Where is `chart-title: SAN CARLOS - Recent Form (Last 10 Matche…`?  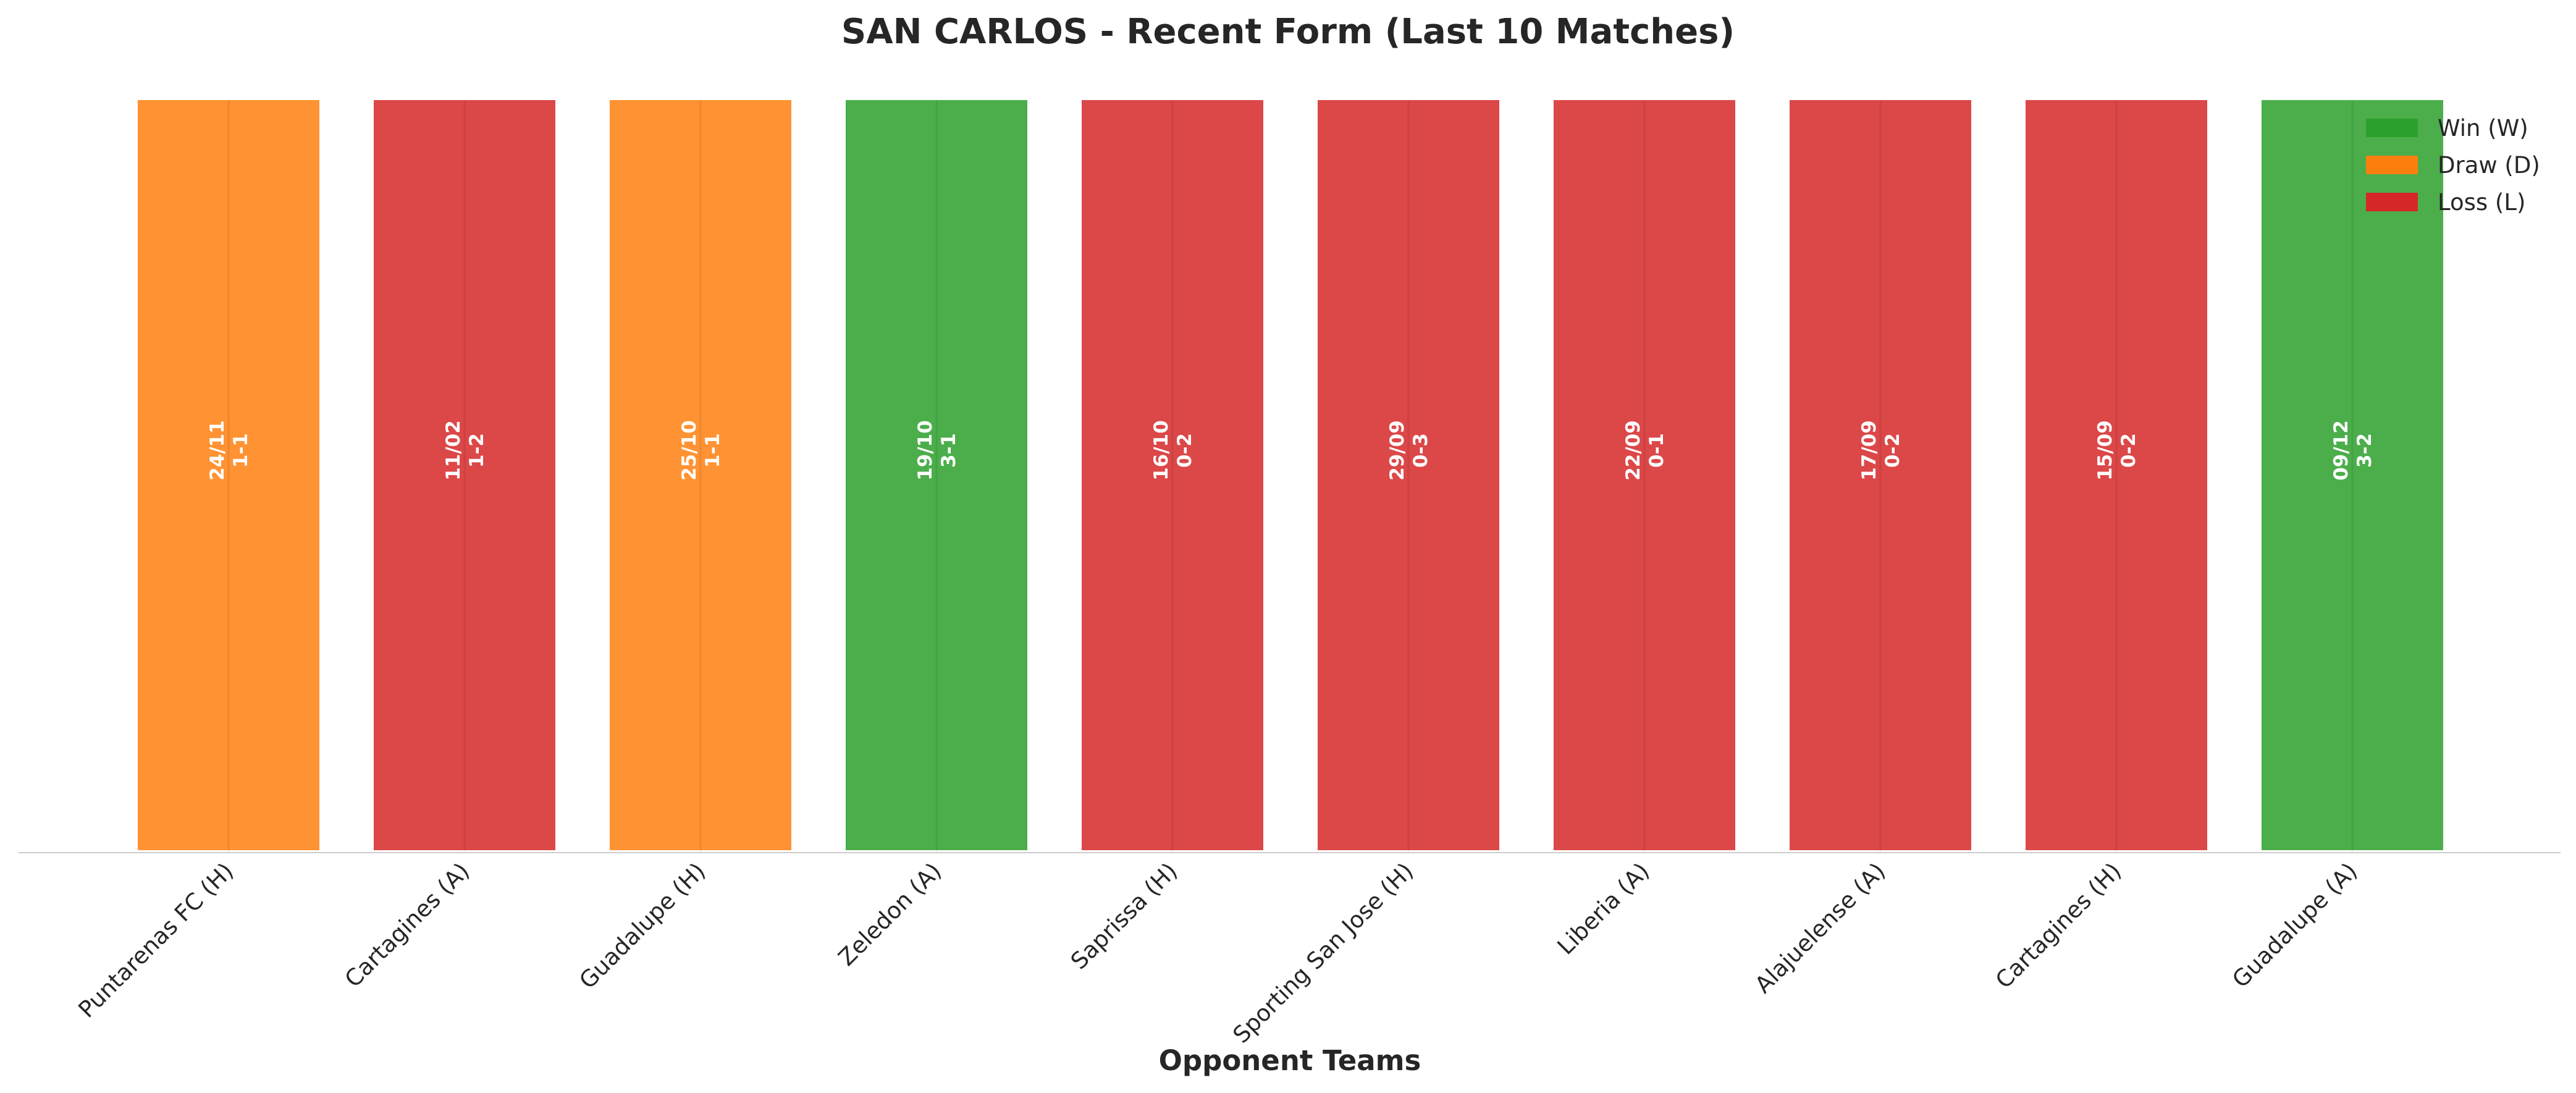 chart-title: SAN CARLOS - Recent Form (Last 10 Matche… is located at coordinates (1288, 32).